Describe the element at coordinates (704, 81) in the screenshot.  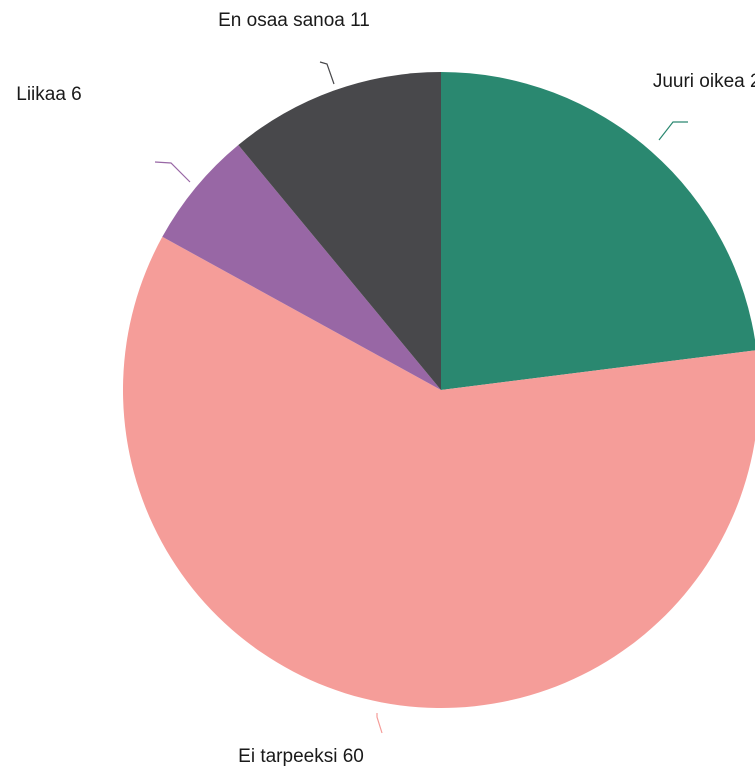
I see `slice-label-juuri-oikea: Juuri oikea 23` at that location.